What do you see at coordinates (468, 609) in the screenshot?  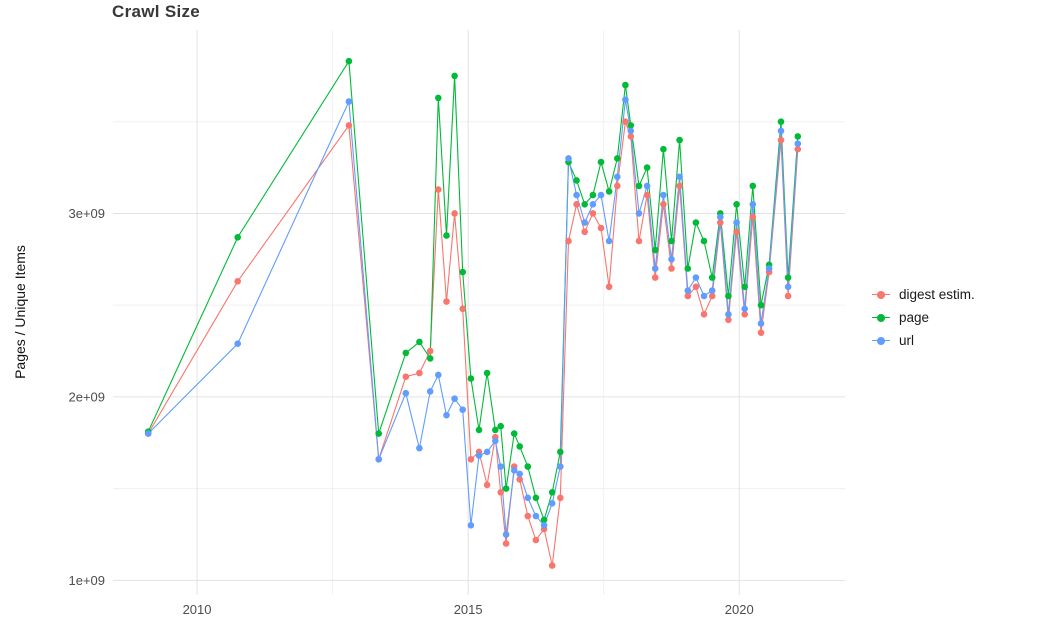 I see `x-tick-label: 2015` at bounding box center [468, 609].